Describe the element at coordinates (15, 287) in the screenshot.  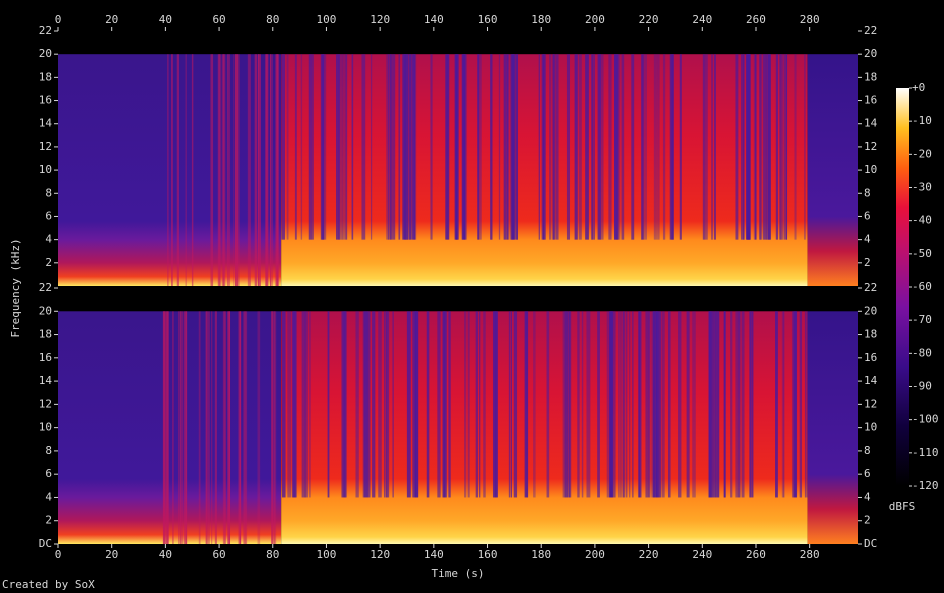
I see `y-axis-label: Frequency (kHz)` at that location.